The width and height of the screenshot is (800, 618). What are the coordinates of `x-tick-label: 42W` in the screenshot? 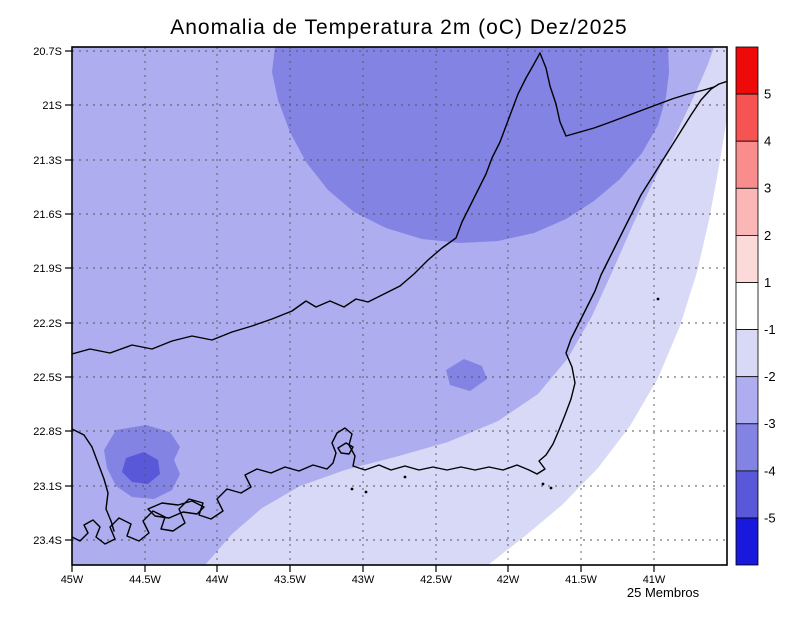 It's located at (508, 580).